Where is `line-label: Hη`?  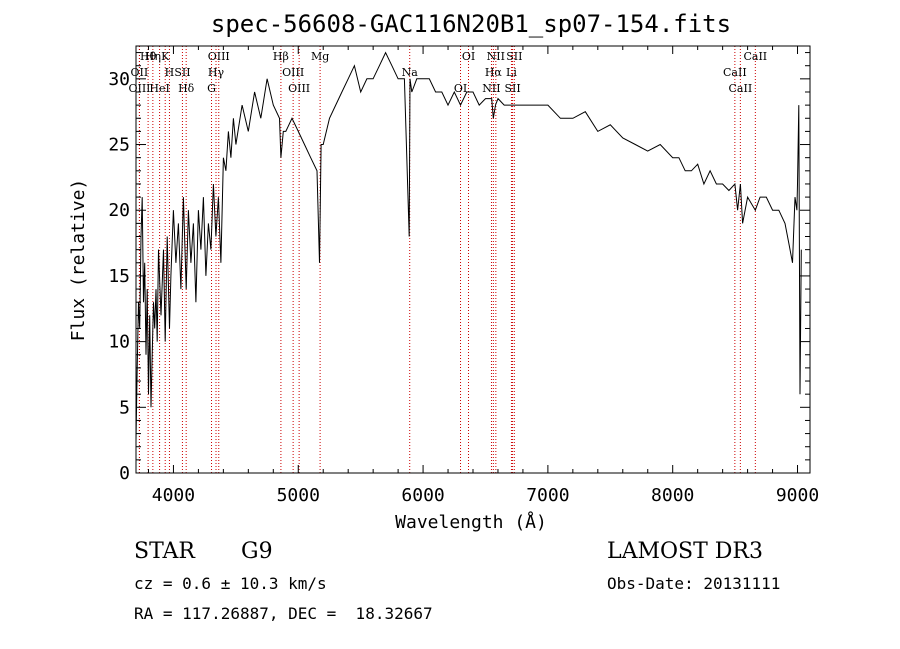 line-label: Hη is located at coordinates (153, 56).